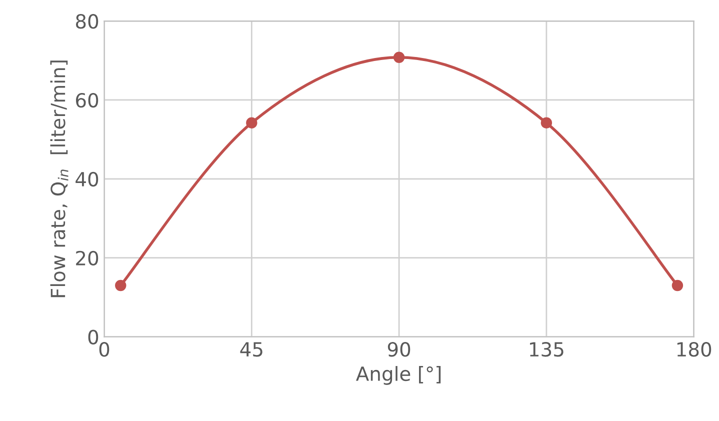 This screenshot has width=719, height=421. I want to click on x-tick-label: 135, so click(547, 349).